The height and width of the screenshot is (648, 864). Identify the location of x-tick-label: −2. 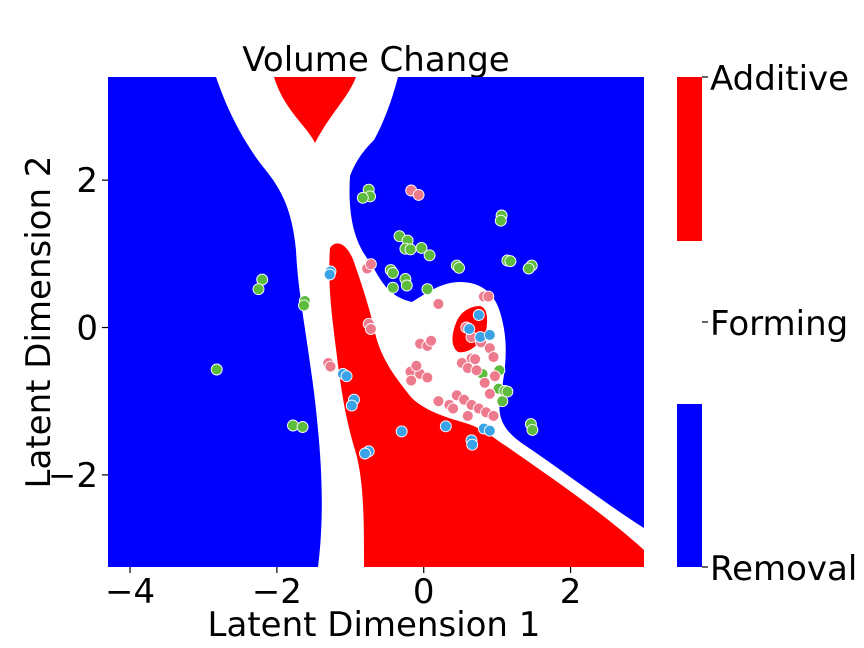
(277, 592).